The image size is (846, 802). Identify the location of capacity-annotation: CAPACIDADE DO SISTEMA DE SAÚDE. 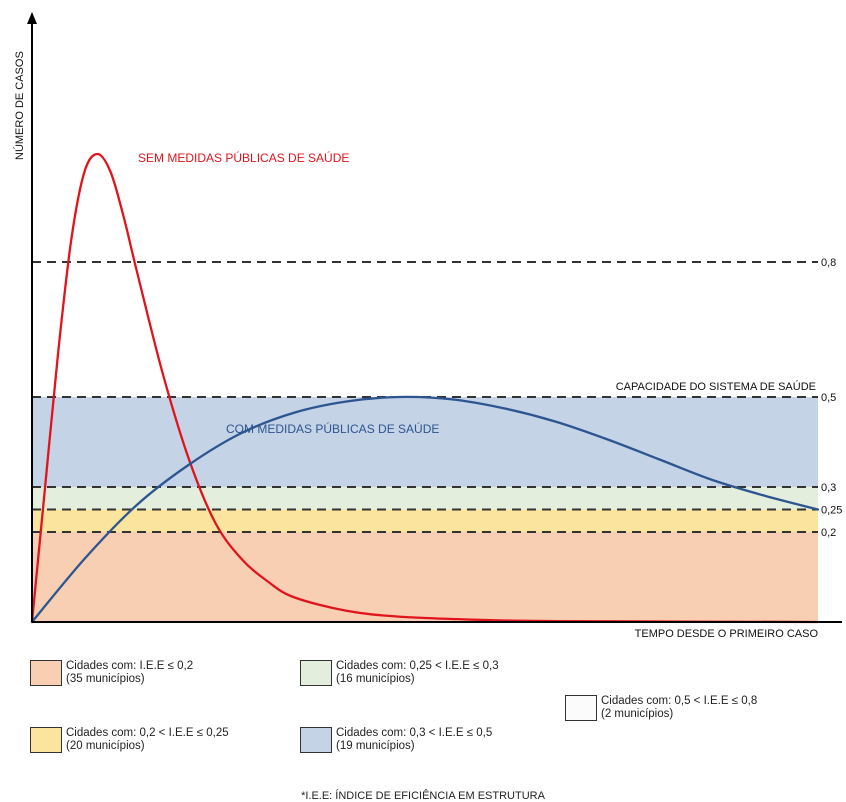
(716, 386).